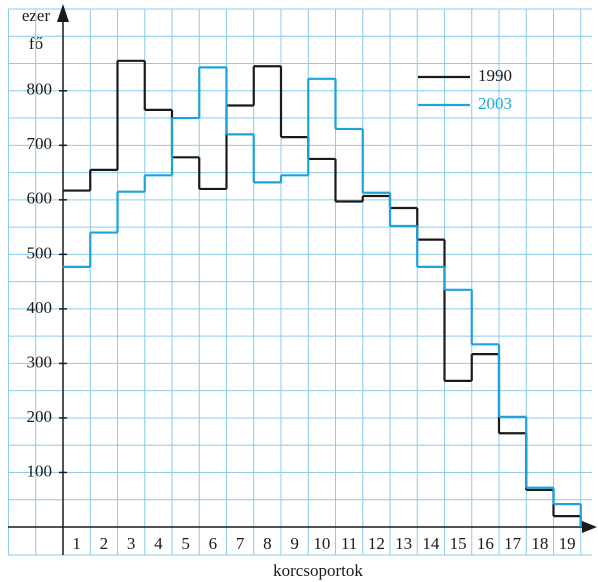  I want to click on y-axis-arrow, so click(63, 13).